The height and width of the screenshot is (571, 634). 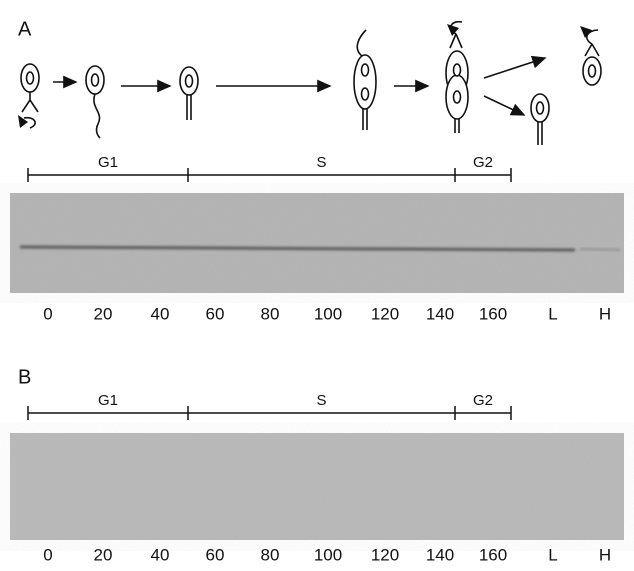 I want to click on panel-label: A, so click(x=25, y=29).